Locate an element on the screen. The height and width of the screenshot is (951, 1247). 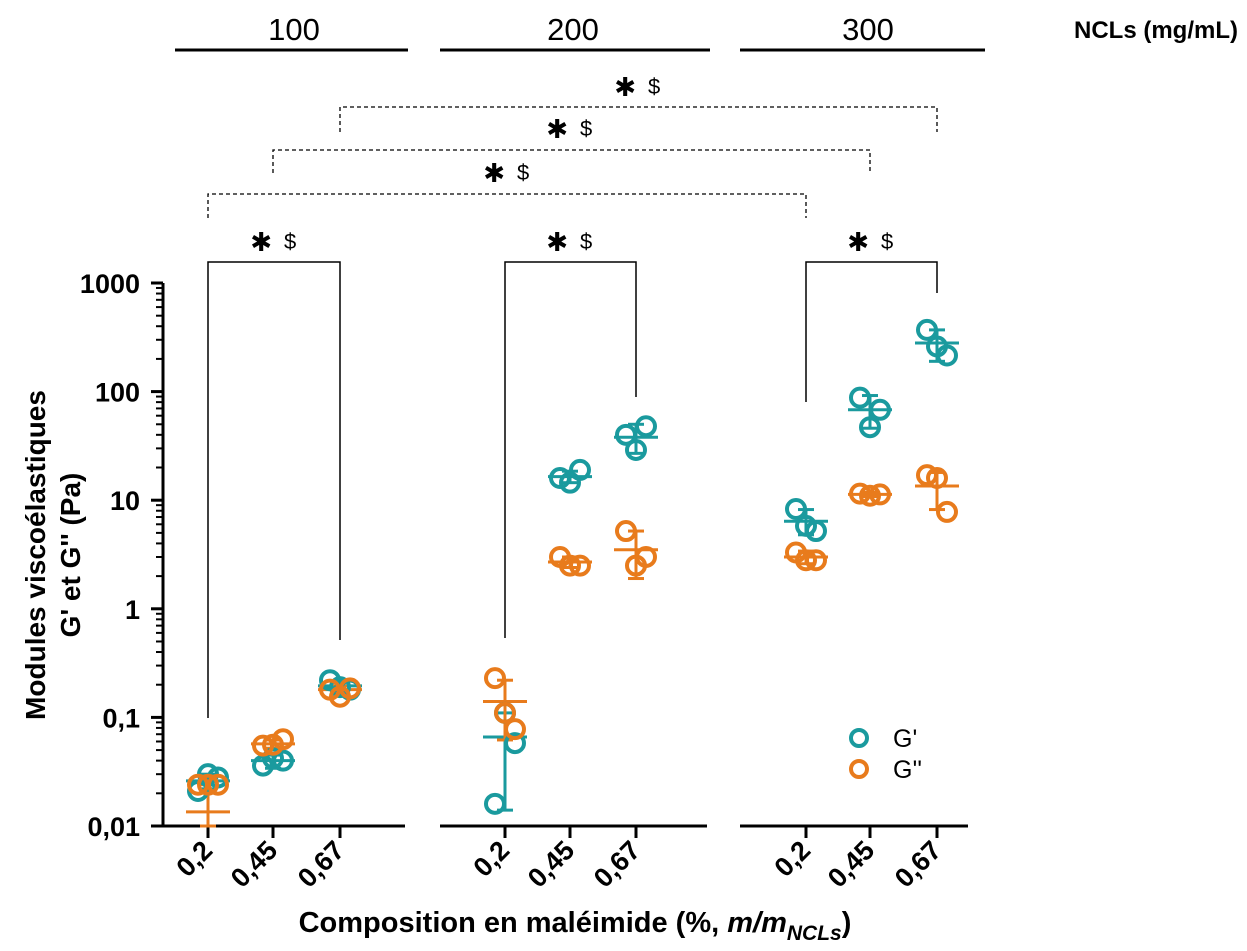
y-tick-label: 100 is located at coordinates (117, 393).